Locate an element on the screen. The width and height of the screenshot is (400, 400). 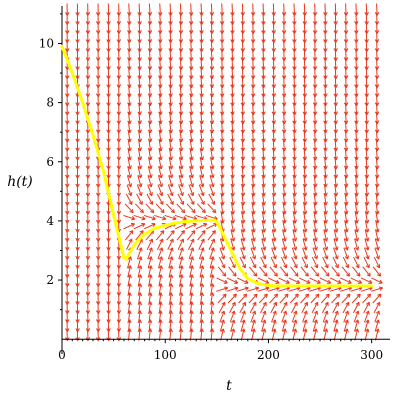
x-axis-label: t is located at coordinates (229, 386).